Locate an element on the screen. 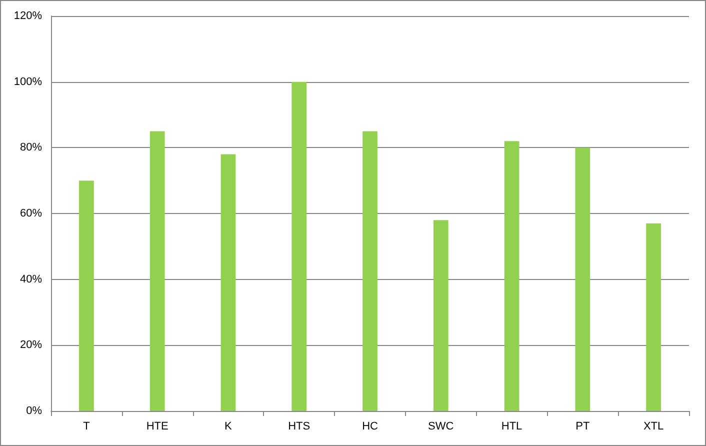 The image size is (706, 446). x-tick-label: HTE is located at coordinates (157, 426).